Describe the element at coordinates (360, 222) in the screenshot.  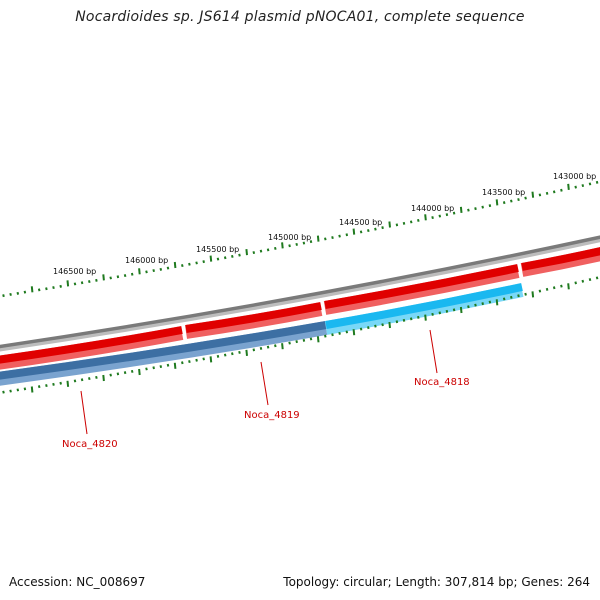
I see `scale-label-144500: 144500 bp` at that location.